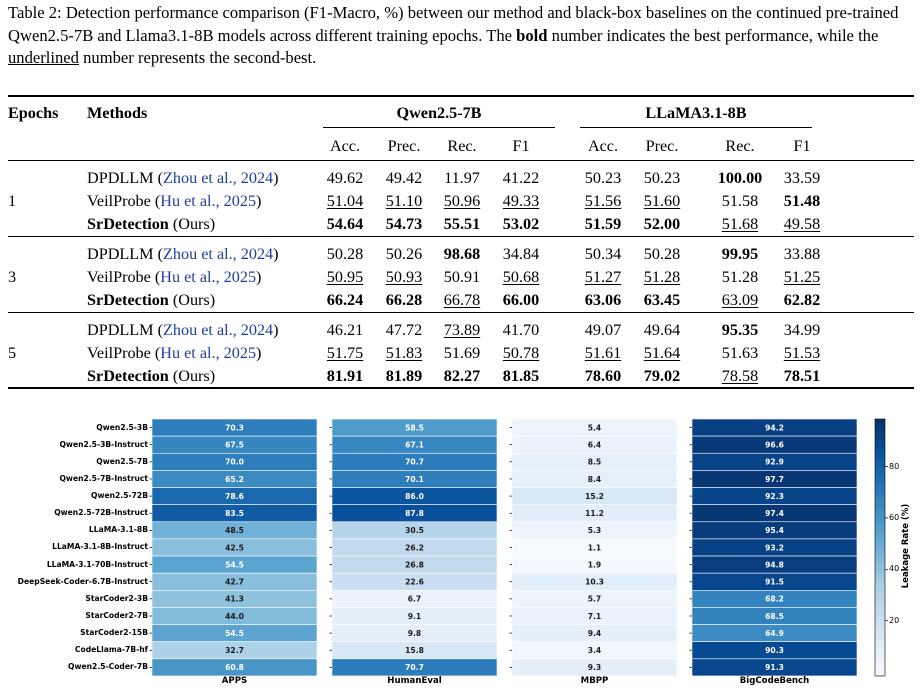 The height and width of the screenshot is (692, 921). Describe the element at coordinates (662, 376) in the screenshot. I see `table-cell-value: 79.02` at that location.